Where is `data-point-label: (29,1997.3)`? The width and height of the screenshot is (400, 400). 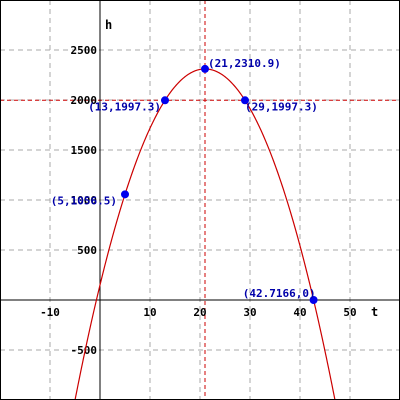
data-point-label: (29,1997.3) is located at coordinates (281, 106).